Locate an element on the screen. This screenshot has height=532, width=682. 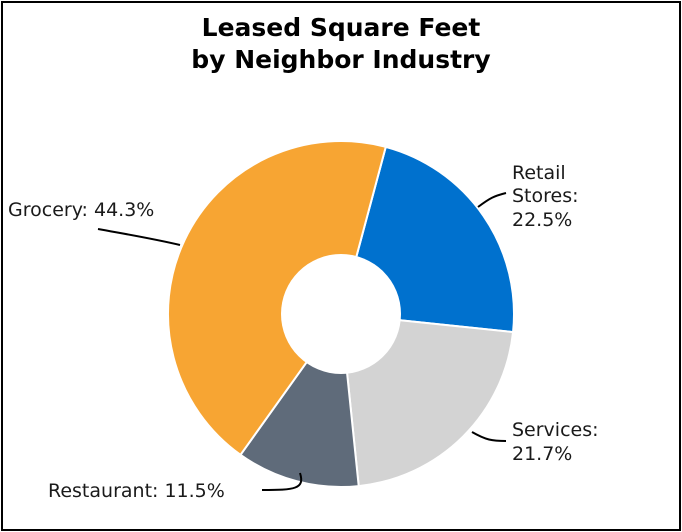
label-retail-stores-line-1: Retail is located at coordinates (539, 173).